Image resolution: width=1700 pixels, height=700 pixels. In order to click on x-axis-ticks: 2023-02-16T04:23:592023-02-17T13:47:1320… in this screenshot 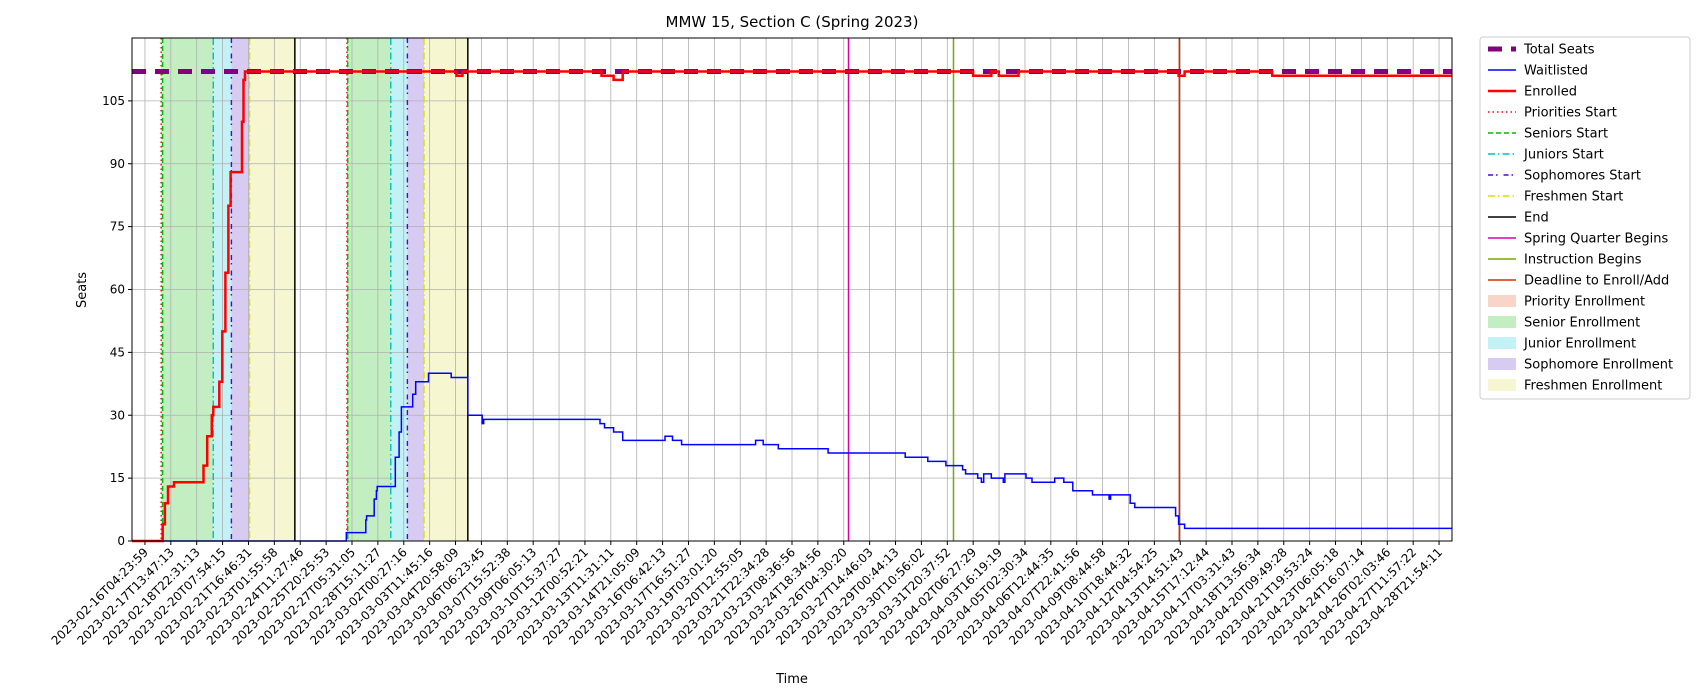, I will do `click(747, 594)`.